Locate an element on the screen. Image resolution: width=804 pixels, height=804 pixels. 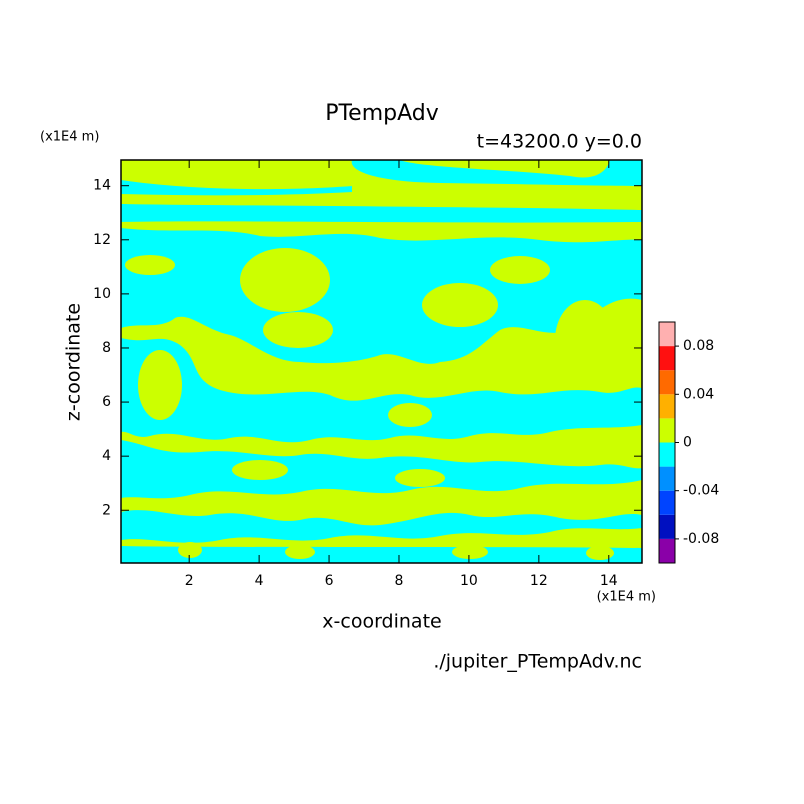
x-tick-label: 10 is located at coordinates (469, 581).